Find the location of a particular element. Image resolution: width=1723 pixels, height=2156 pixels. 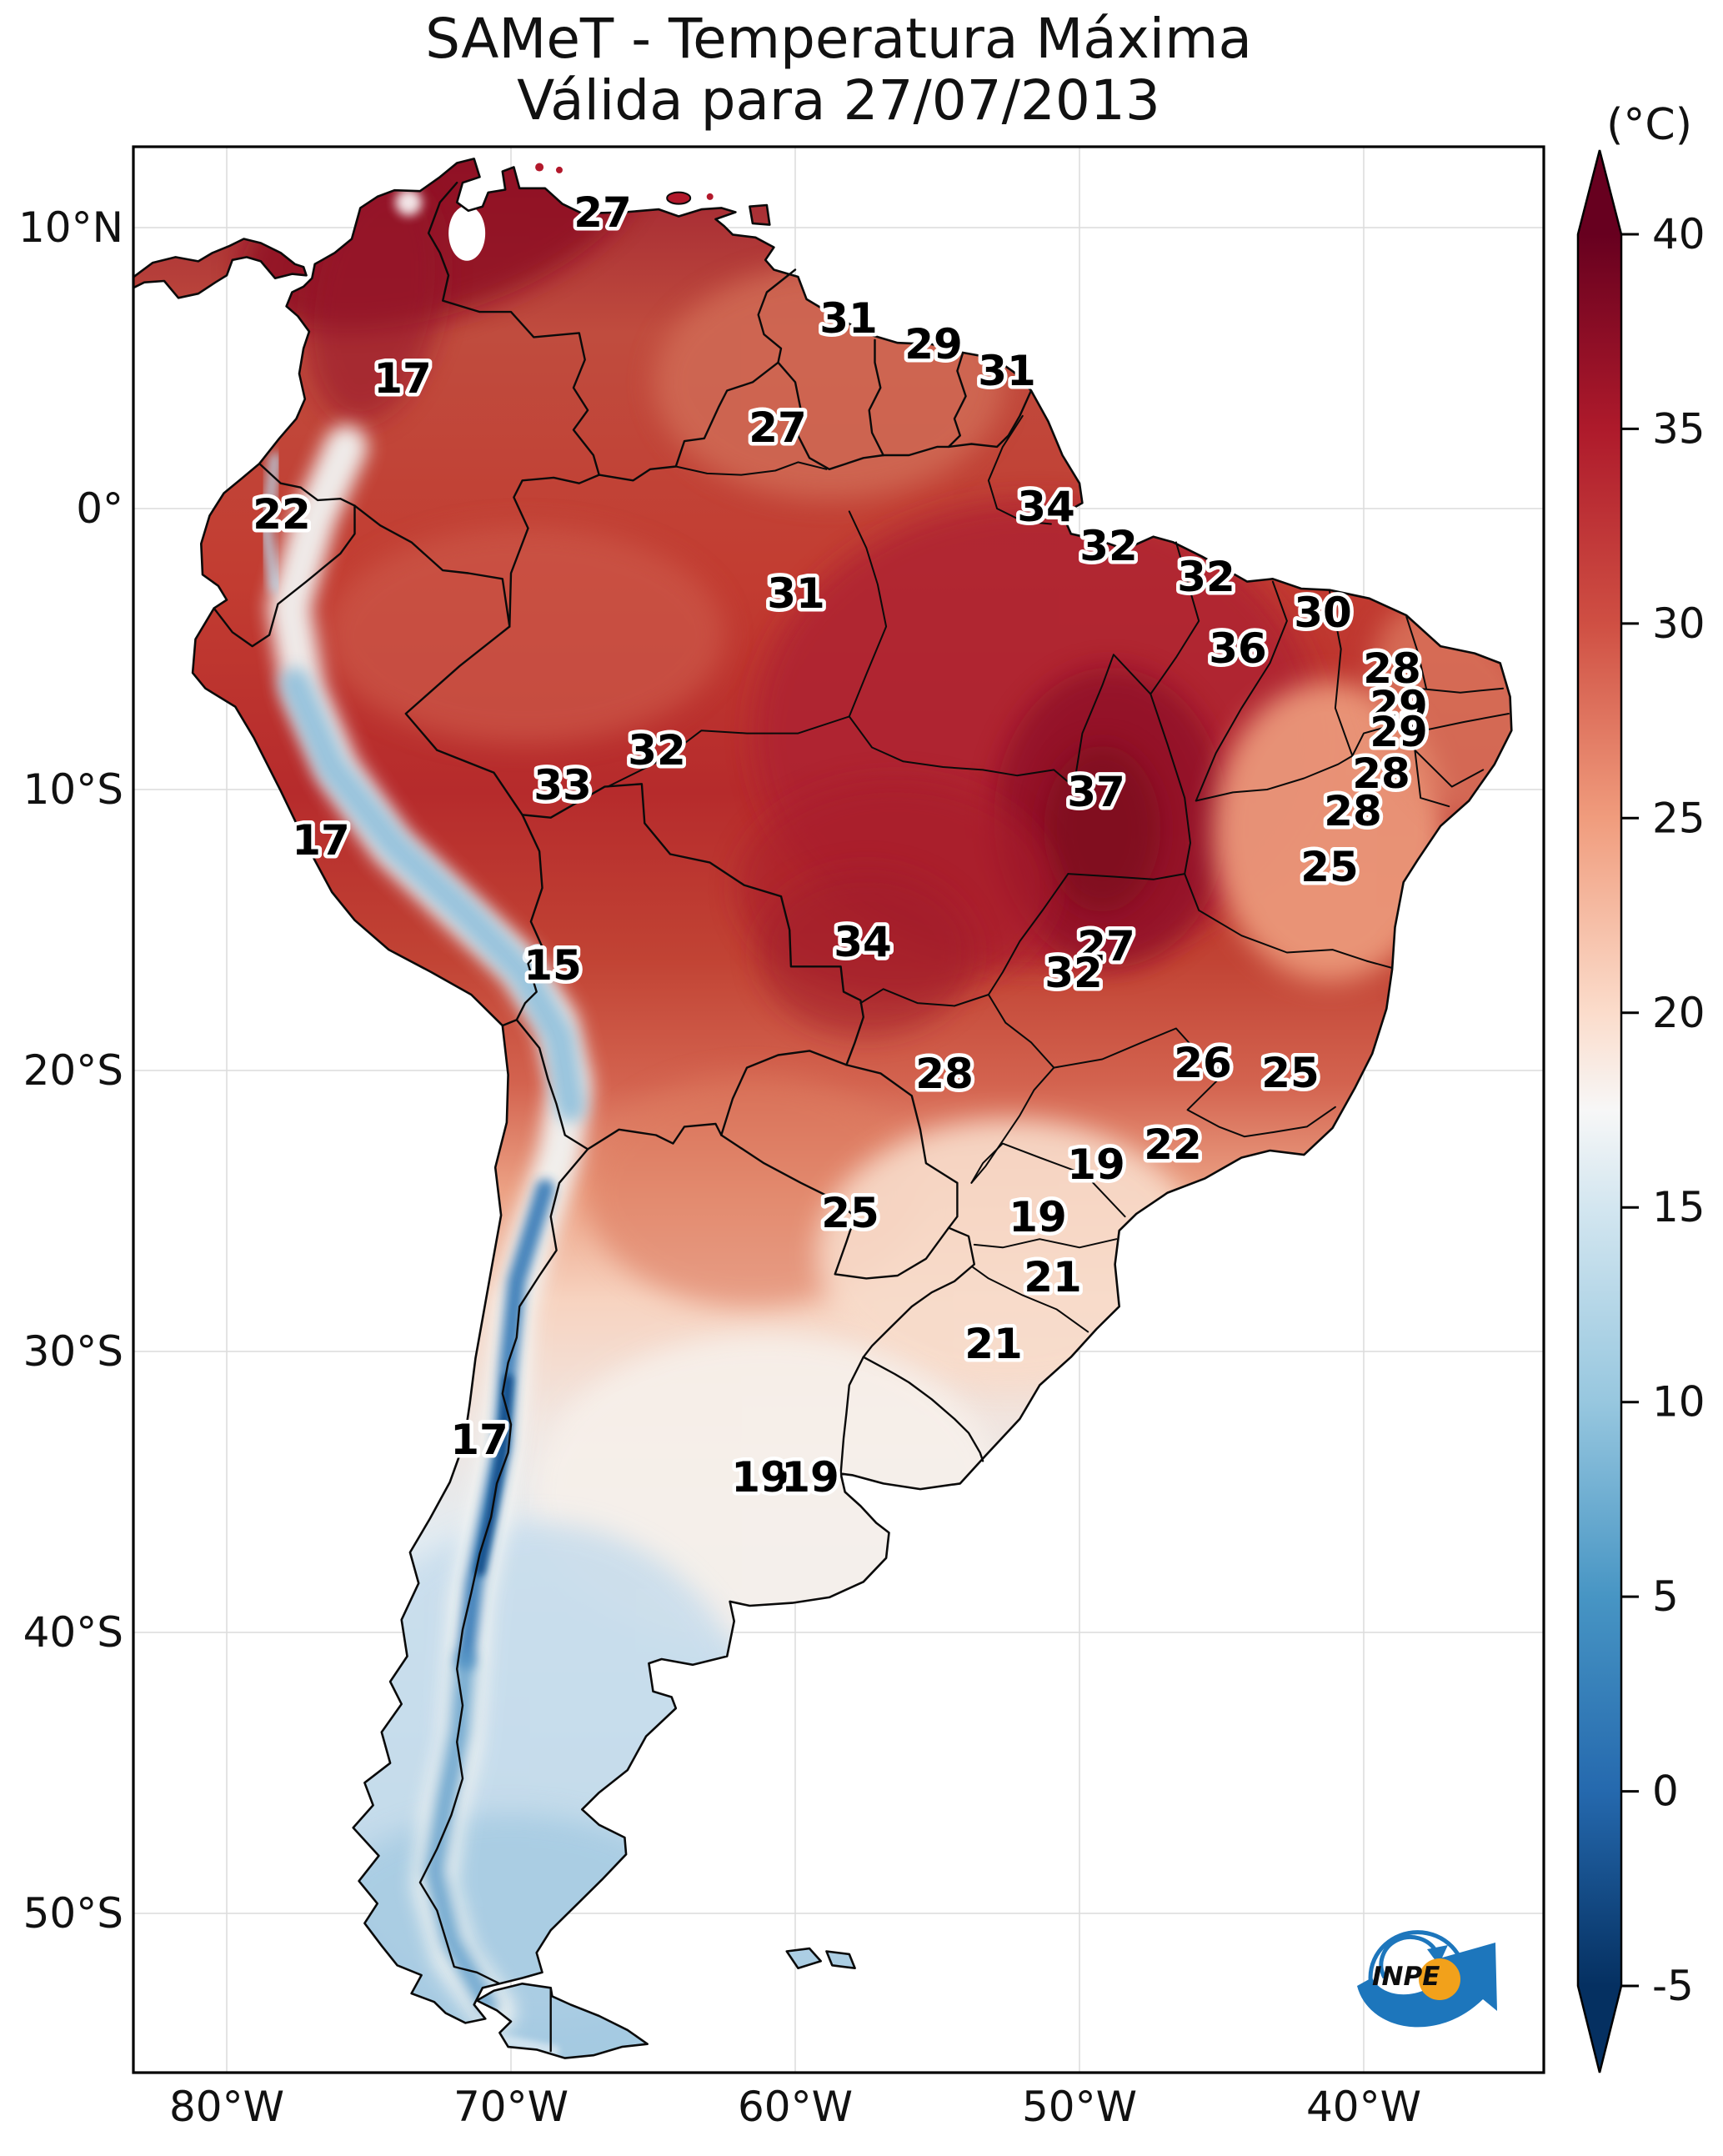

andes-shading is located at coordinates (432, 895).